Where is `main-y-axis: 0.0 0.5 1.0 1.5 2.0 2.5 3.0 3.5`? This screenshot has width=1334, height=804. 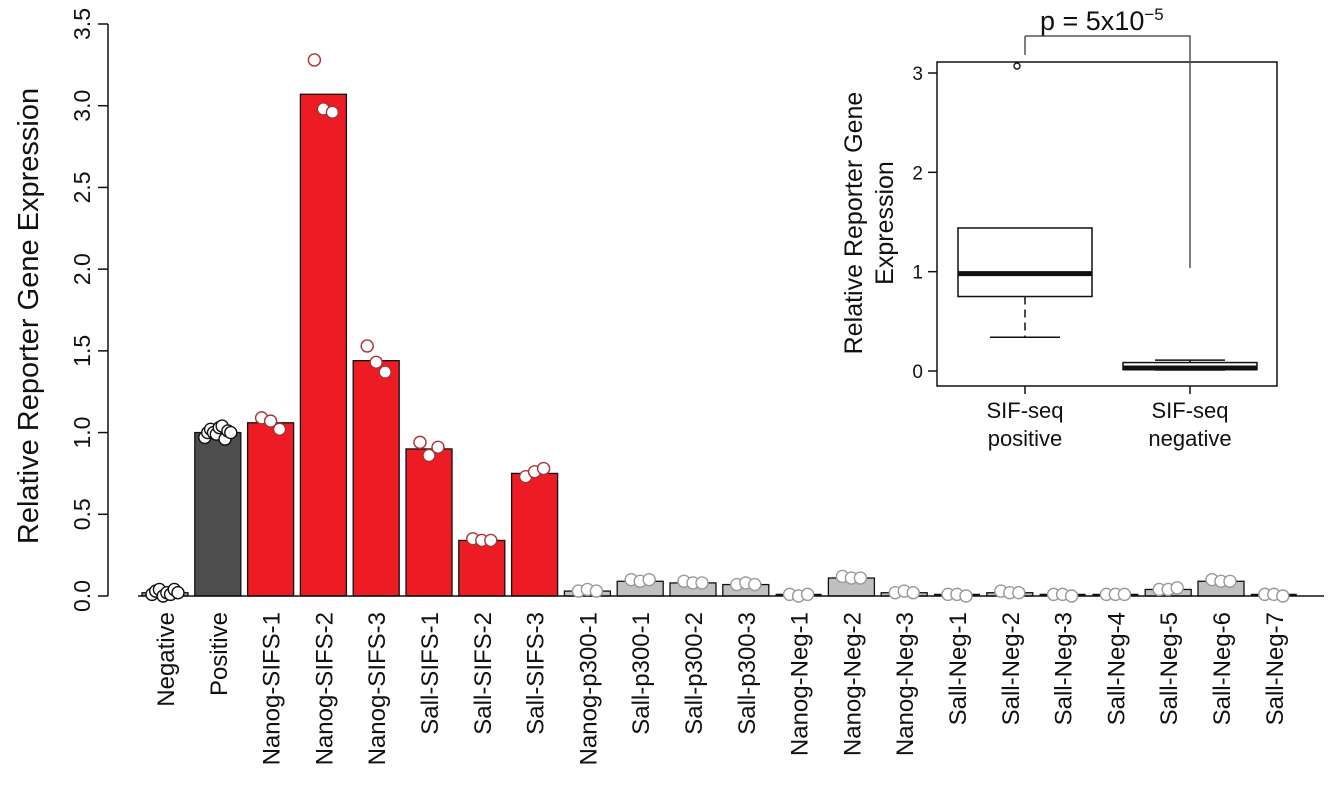
main-y-axis: 0.0 0.5 1.0 1.5 2.0 2.5 3.0 3.5 is located at coordinates (89, 310).